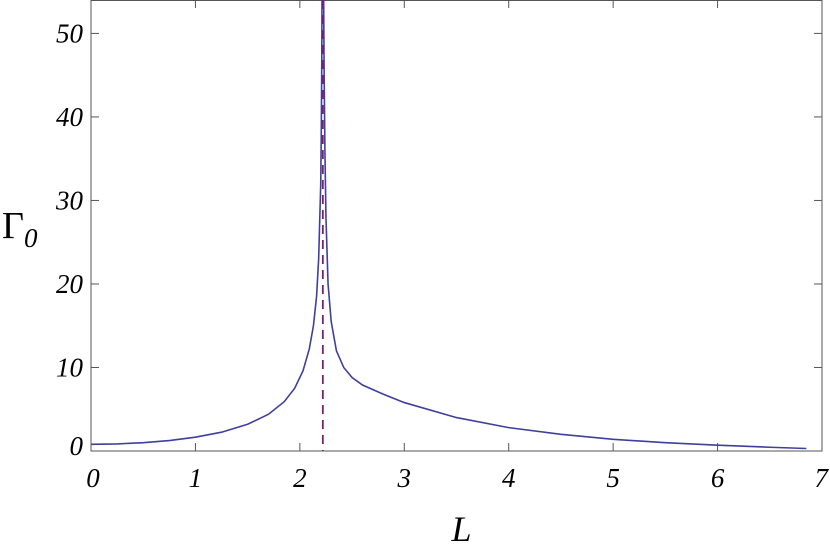 The height and width of the screenshot is (554, 830). Describe the element at coordinates (613, 478) in the screenshot. I see `x-tick-label: 5` at that location.